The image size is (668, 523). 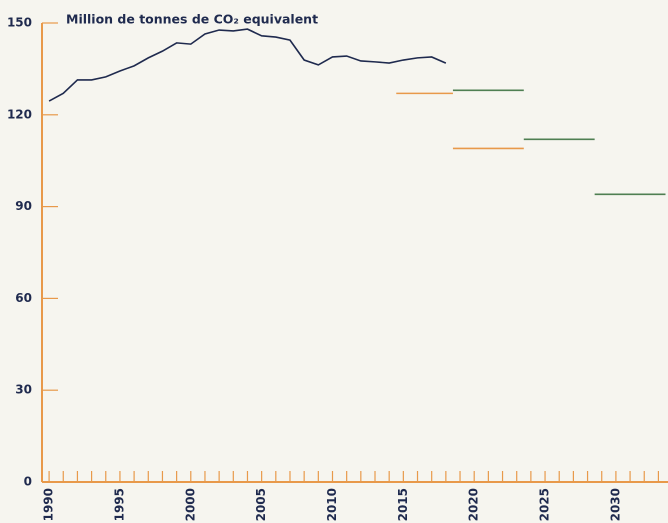 What do you see at coordinates (474, 504) in the screenshot?
I see `x-tick-label: 2020` at bounding box center [474, 504].